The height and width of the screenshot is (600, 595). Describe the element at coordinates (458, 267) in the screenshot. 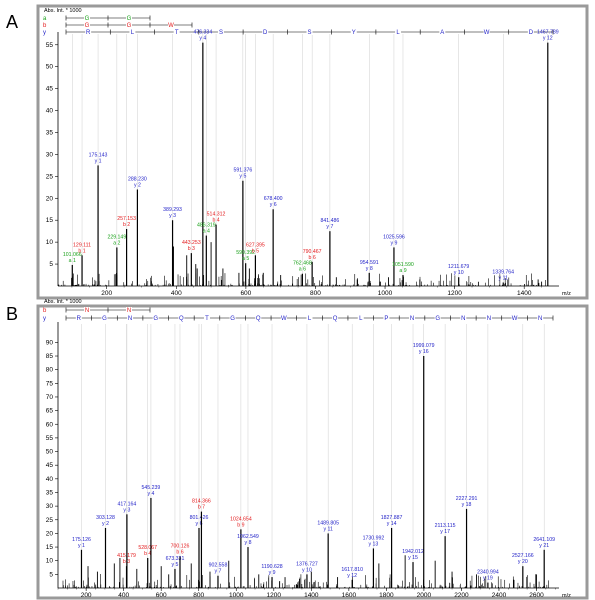

I see `peak-mz-label: 1211.679` at that location.